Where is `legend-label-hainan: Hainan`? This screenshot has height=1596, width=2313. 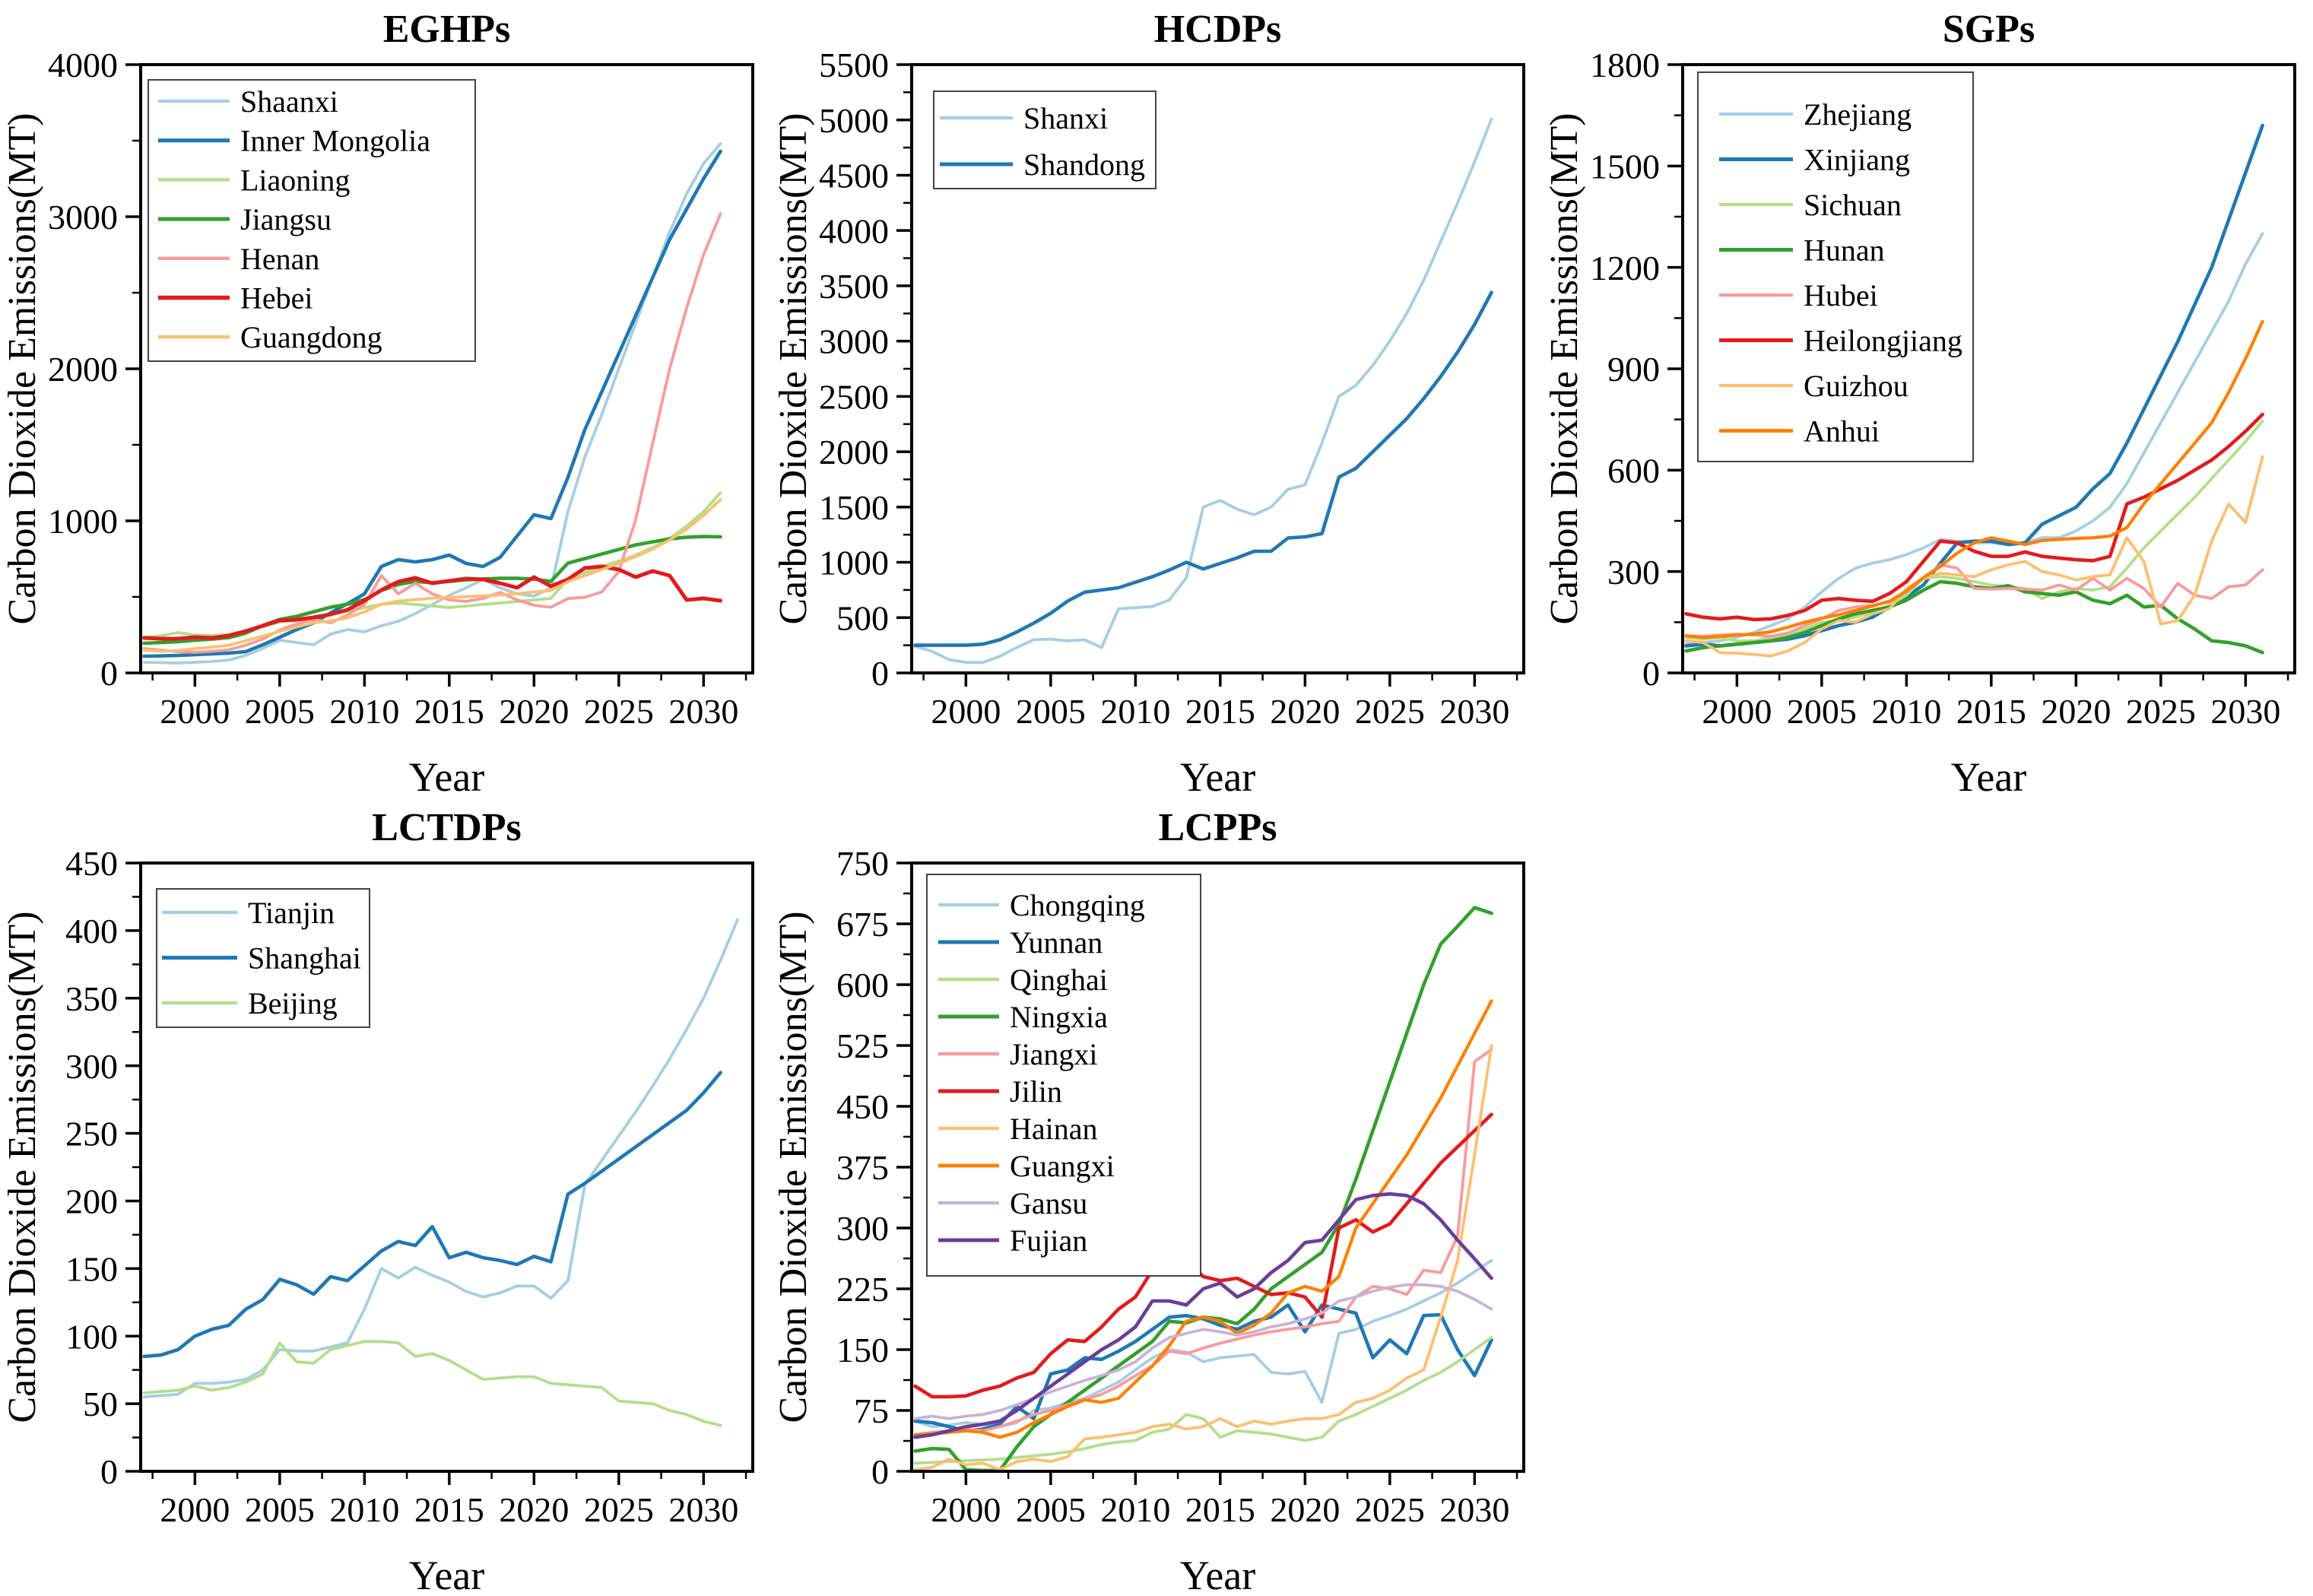 legend-label-hainan: Hainan is located at coordinates (1054, 1129).